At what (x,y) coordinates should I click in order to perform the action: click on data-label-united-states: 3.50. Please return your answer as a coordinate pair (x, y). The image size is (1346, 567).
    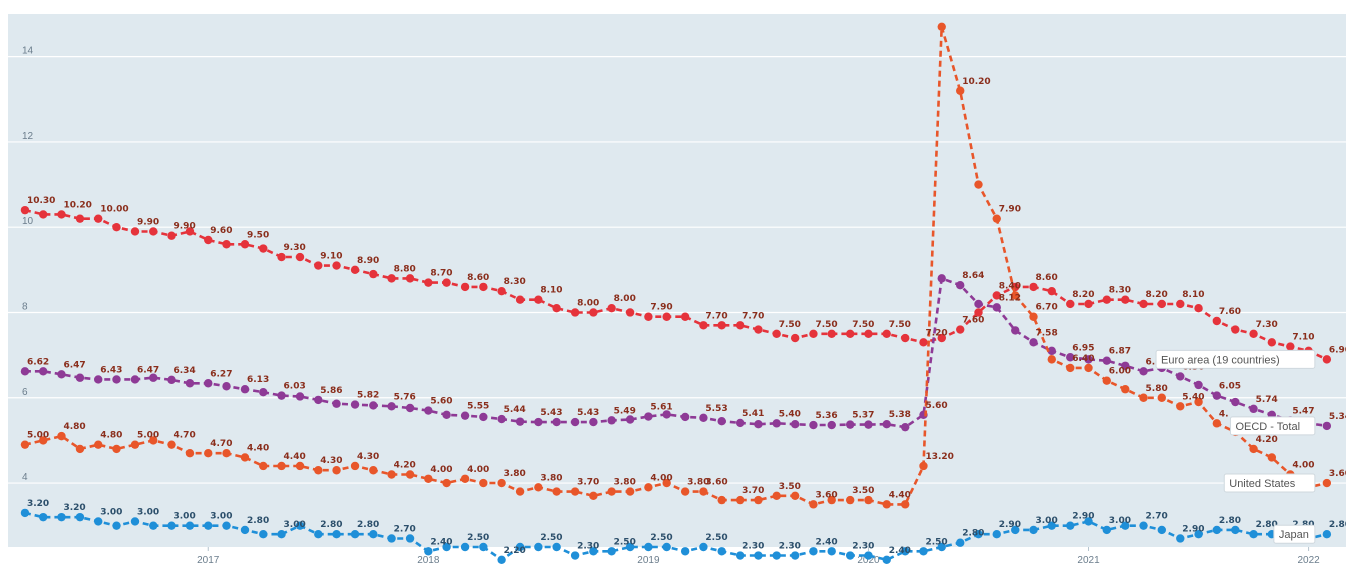
    Looking at the image, I should click on (790, 487).